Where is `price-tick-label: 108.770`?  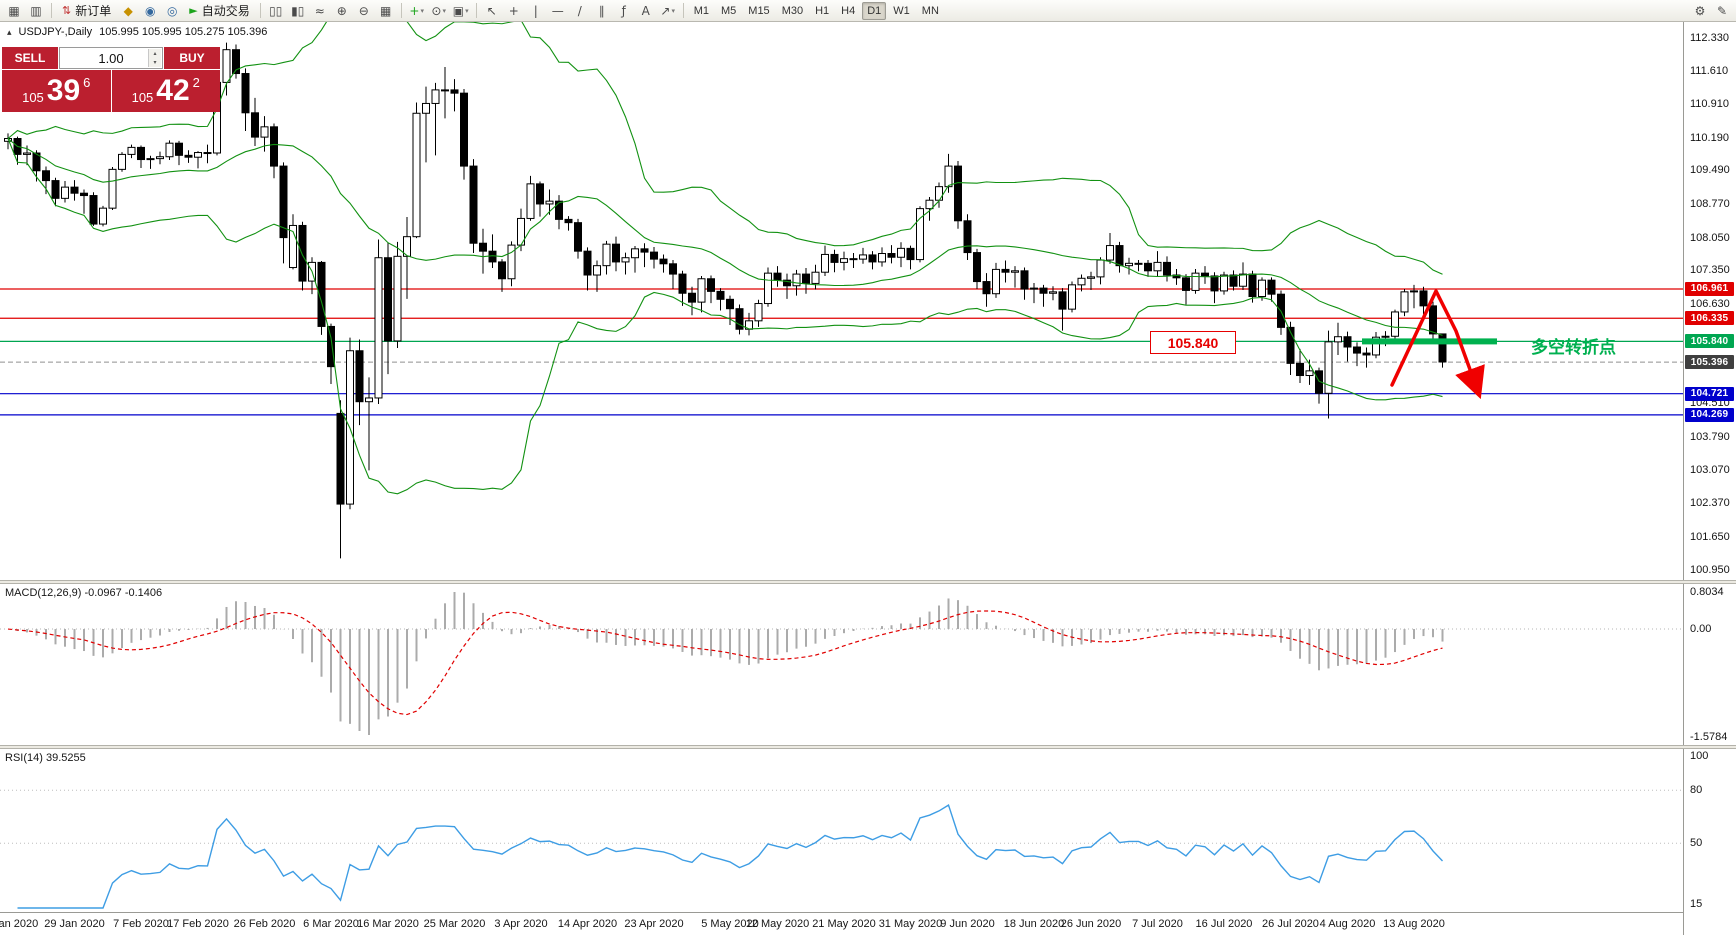 price-tick-label: 108.770 is located at coordinates (1710, 203).